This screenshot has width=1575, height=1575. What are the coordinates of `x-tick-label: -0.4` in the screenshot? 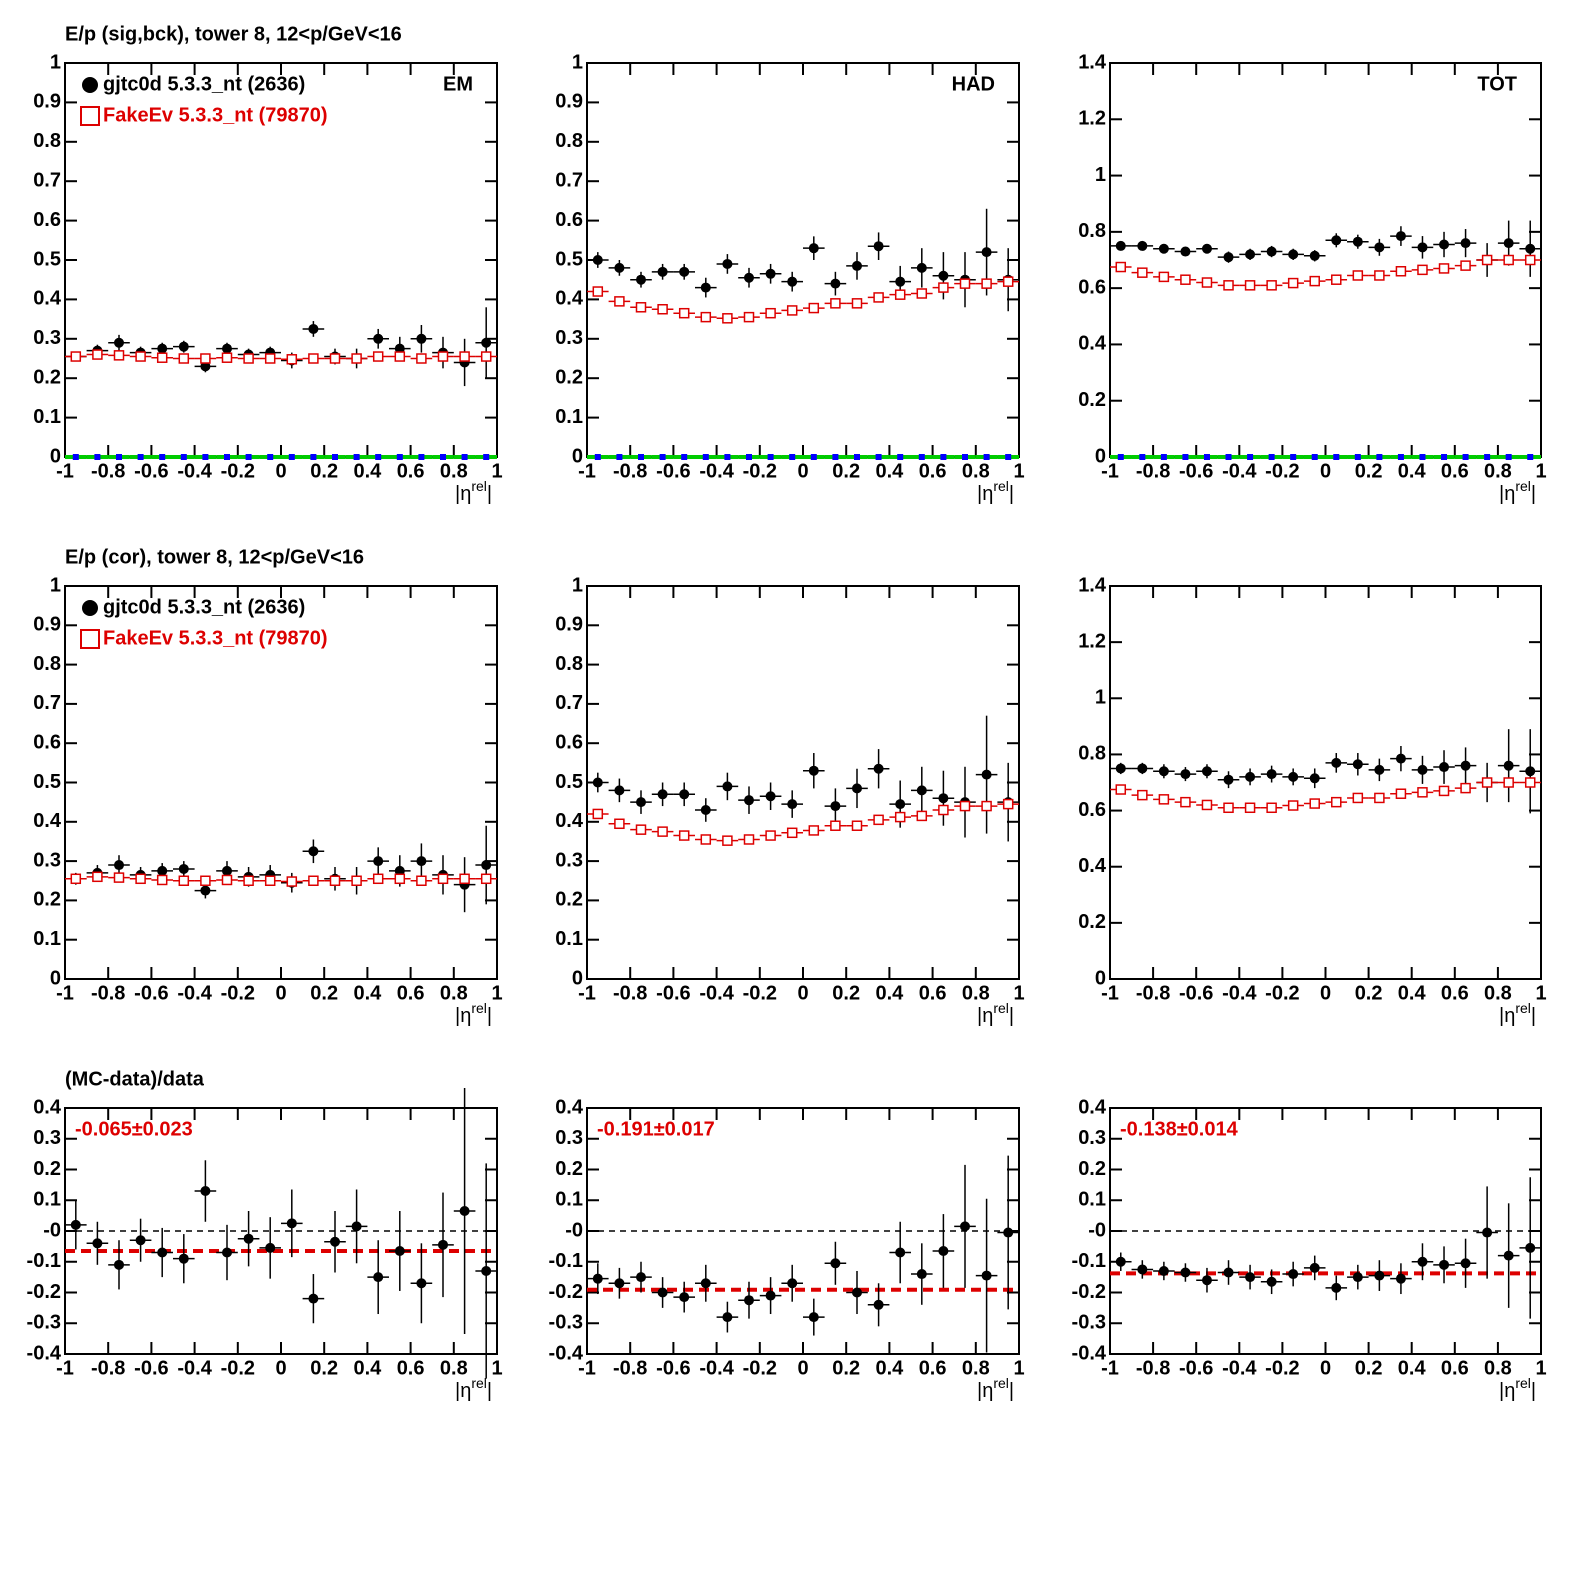 It's located at (716, 993).